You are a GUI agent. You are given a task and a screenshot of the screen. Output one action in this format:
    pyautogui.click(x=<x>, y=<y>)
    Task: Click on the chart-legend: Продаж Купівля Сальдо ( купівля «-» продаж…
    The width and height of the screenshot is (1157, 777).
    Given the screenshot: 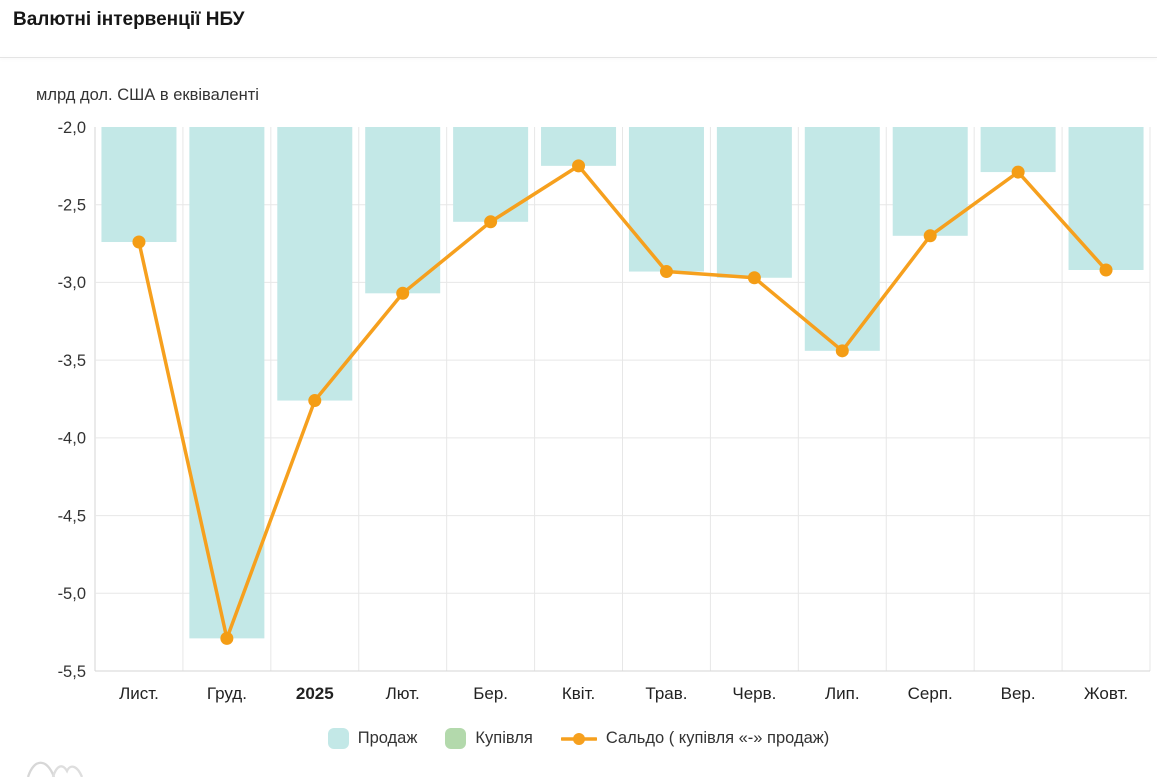 What is the action you would take?
    pyautogui.click(x=578, y=738)
    